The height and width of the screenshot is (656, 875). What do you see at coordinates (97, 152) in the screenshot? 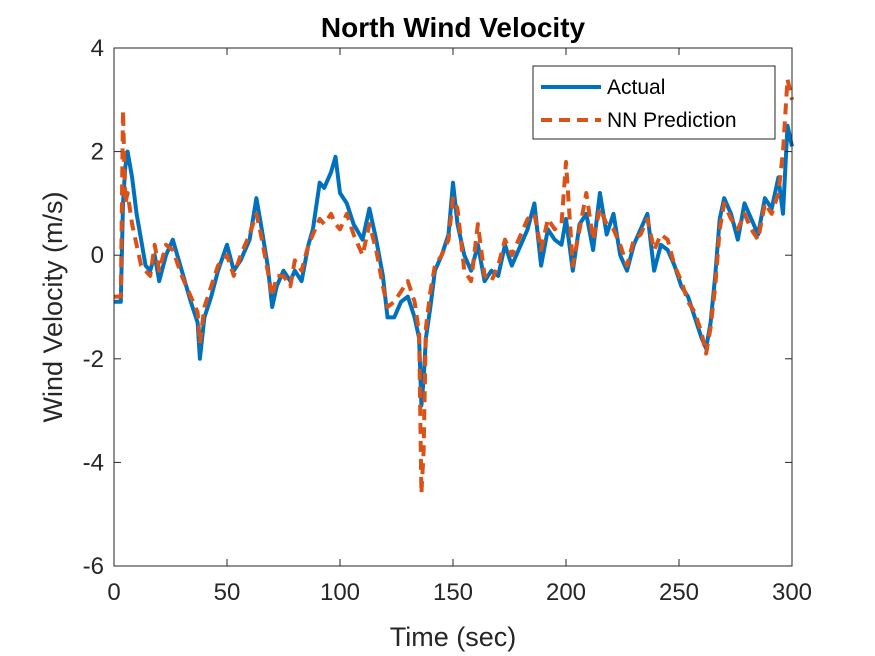
I see `y-tick-label-4: 2` at bounding box center [97, 152].